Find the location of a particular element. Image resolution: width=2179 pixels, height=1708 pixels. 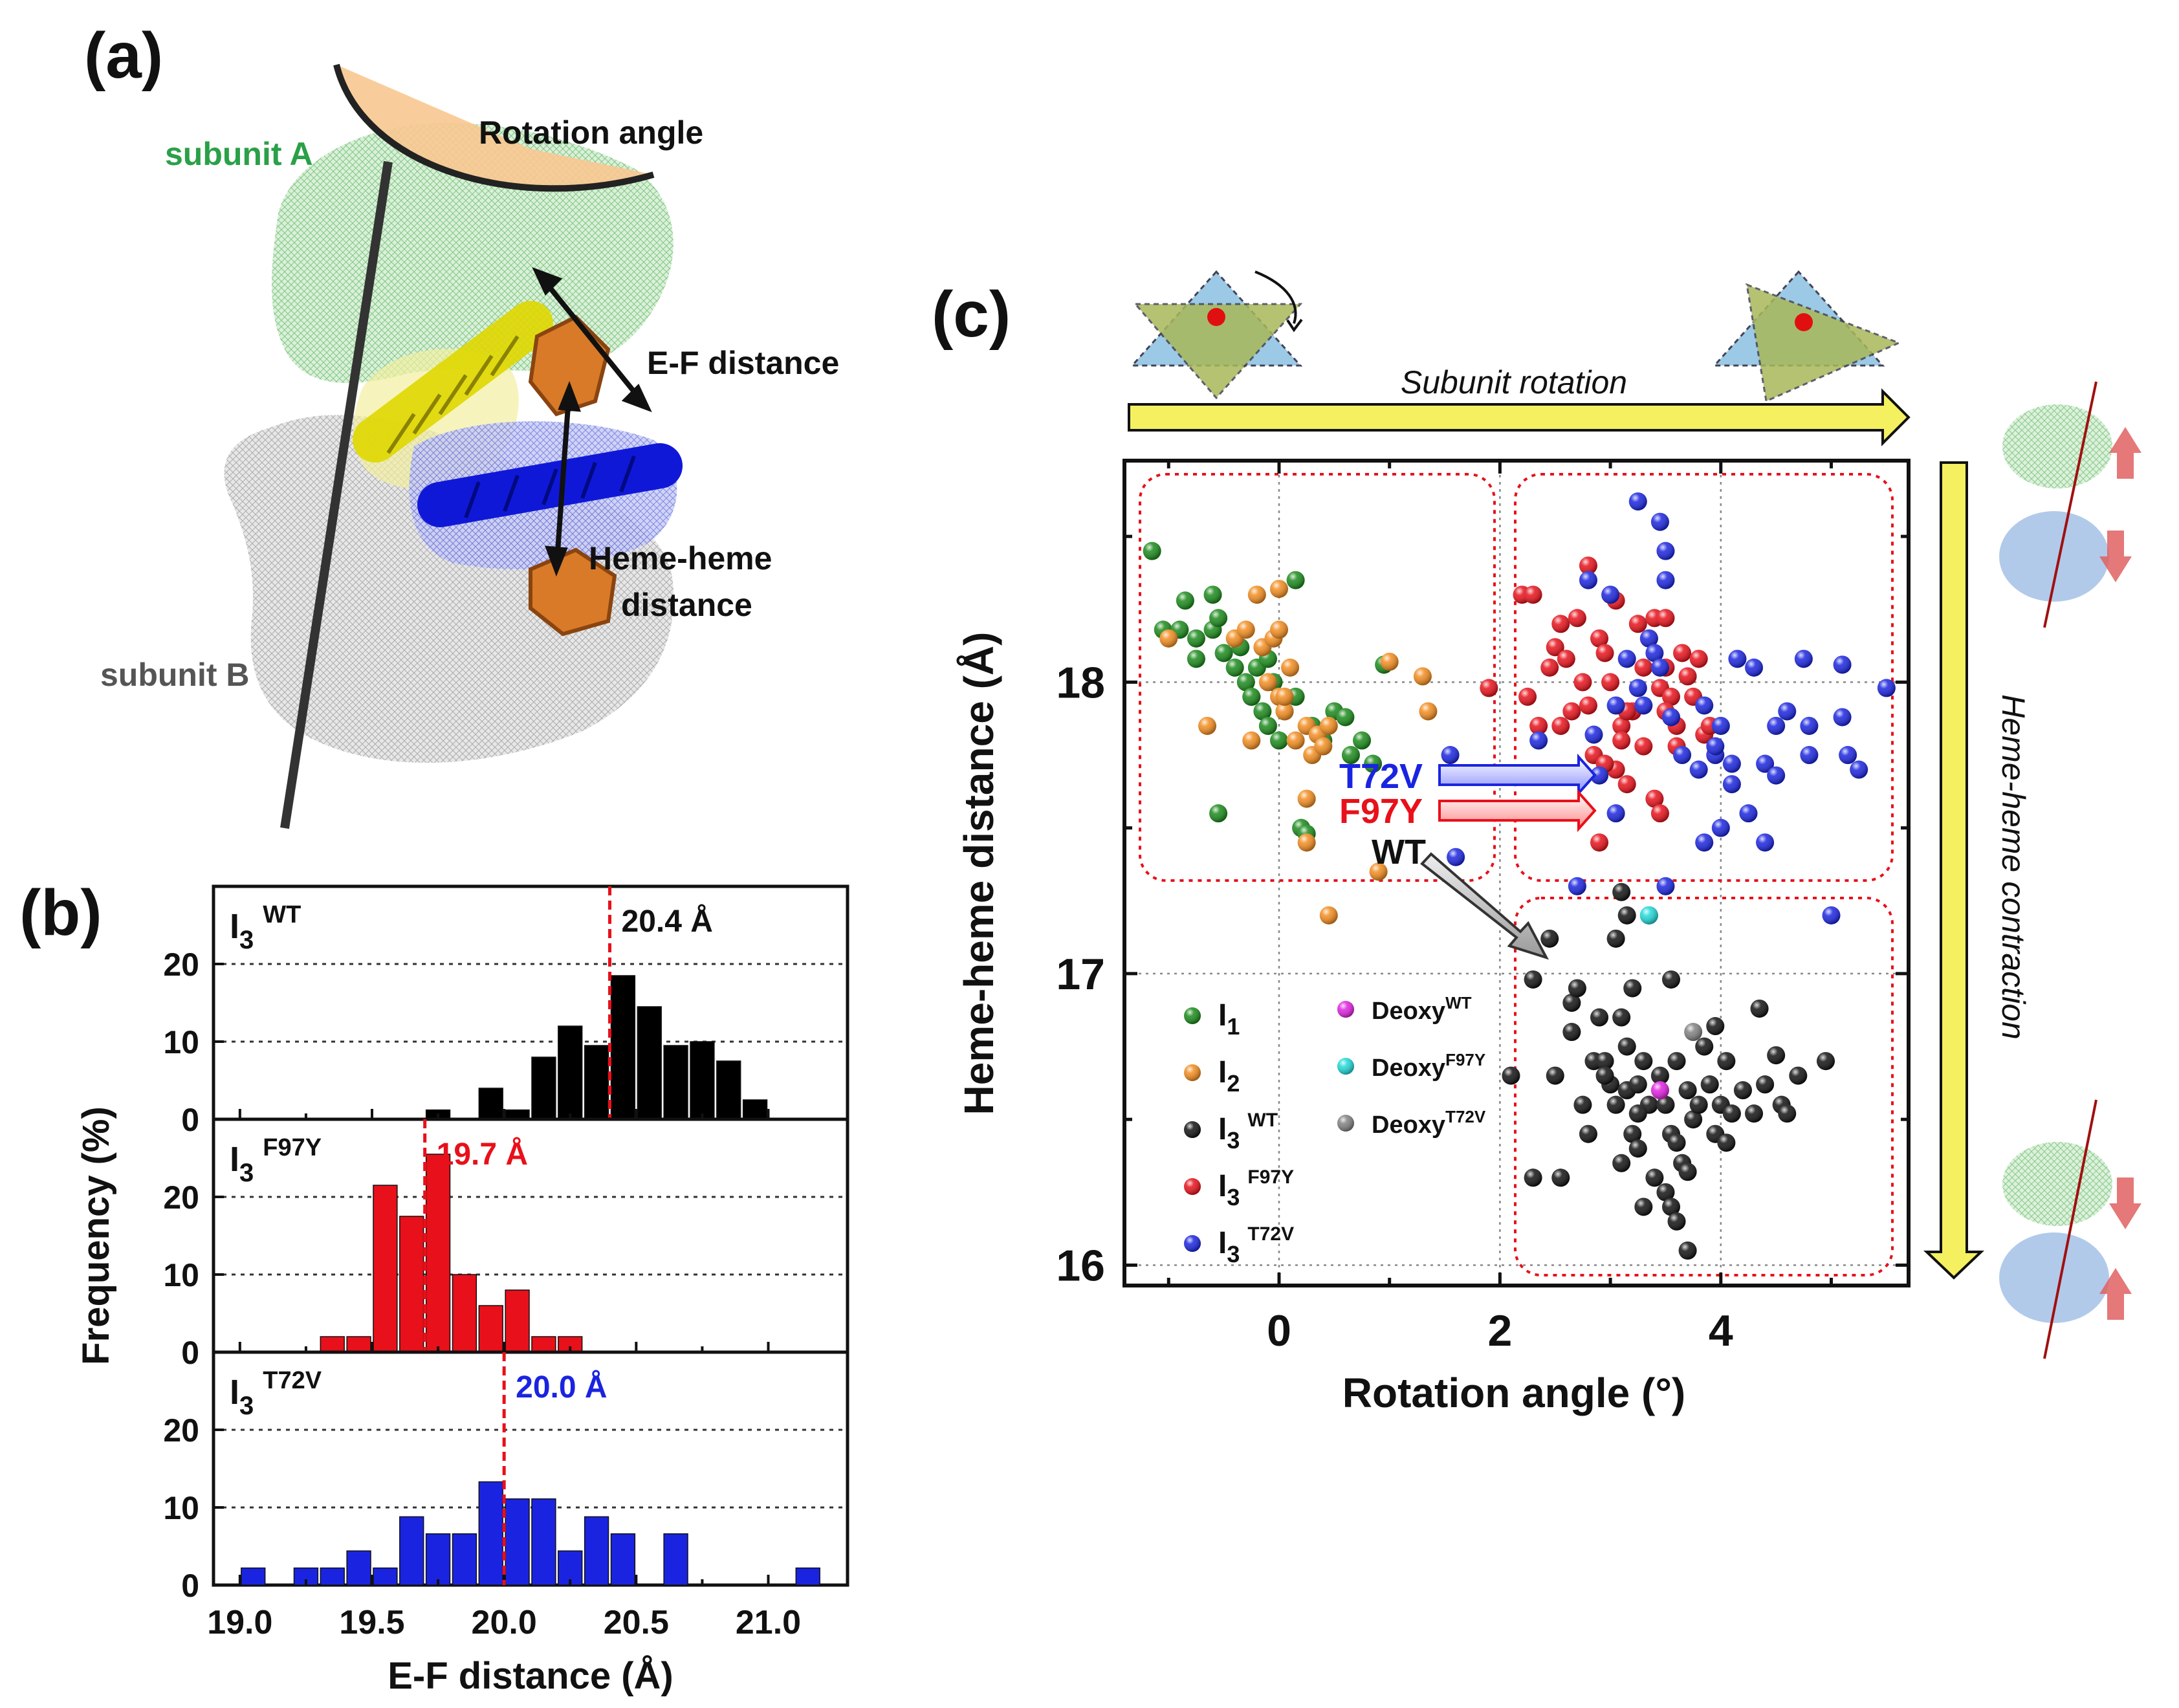

legend-item: DeoxyT72V is located at coordinates (1412, 1123).